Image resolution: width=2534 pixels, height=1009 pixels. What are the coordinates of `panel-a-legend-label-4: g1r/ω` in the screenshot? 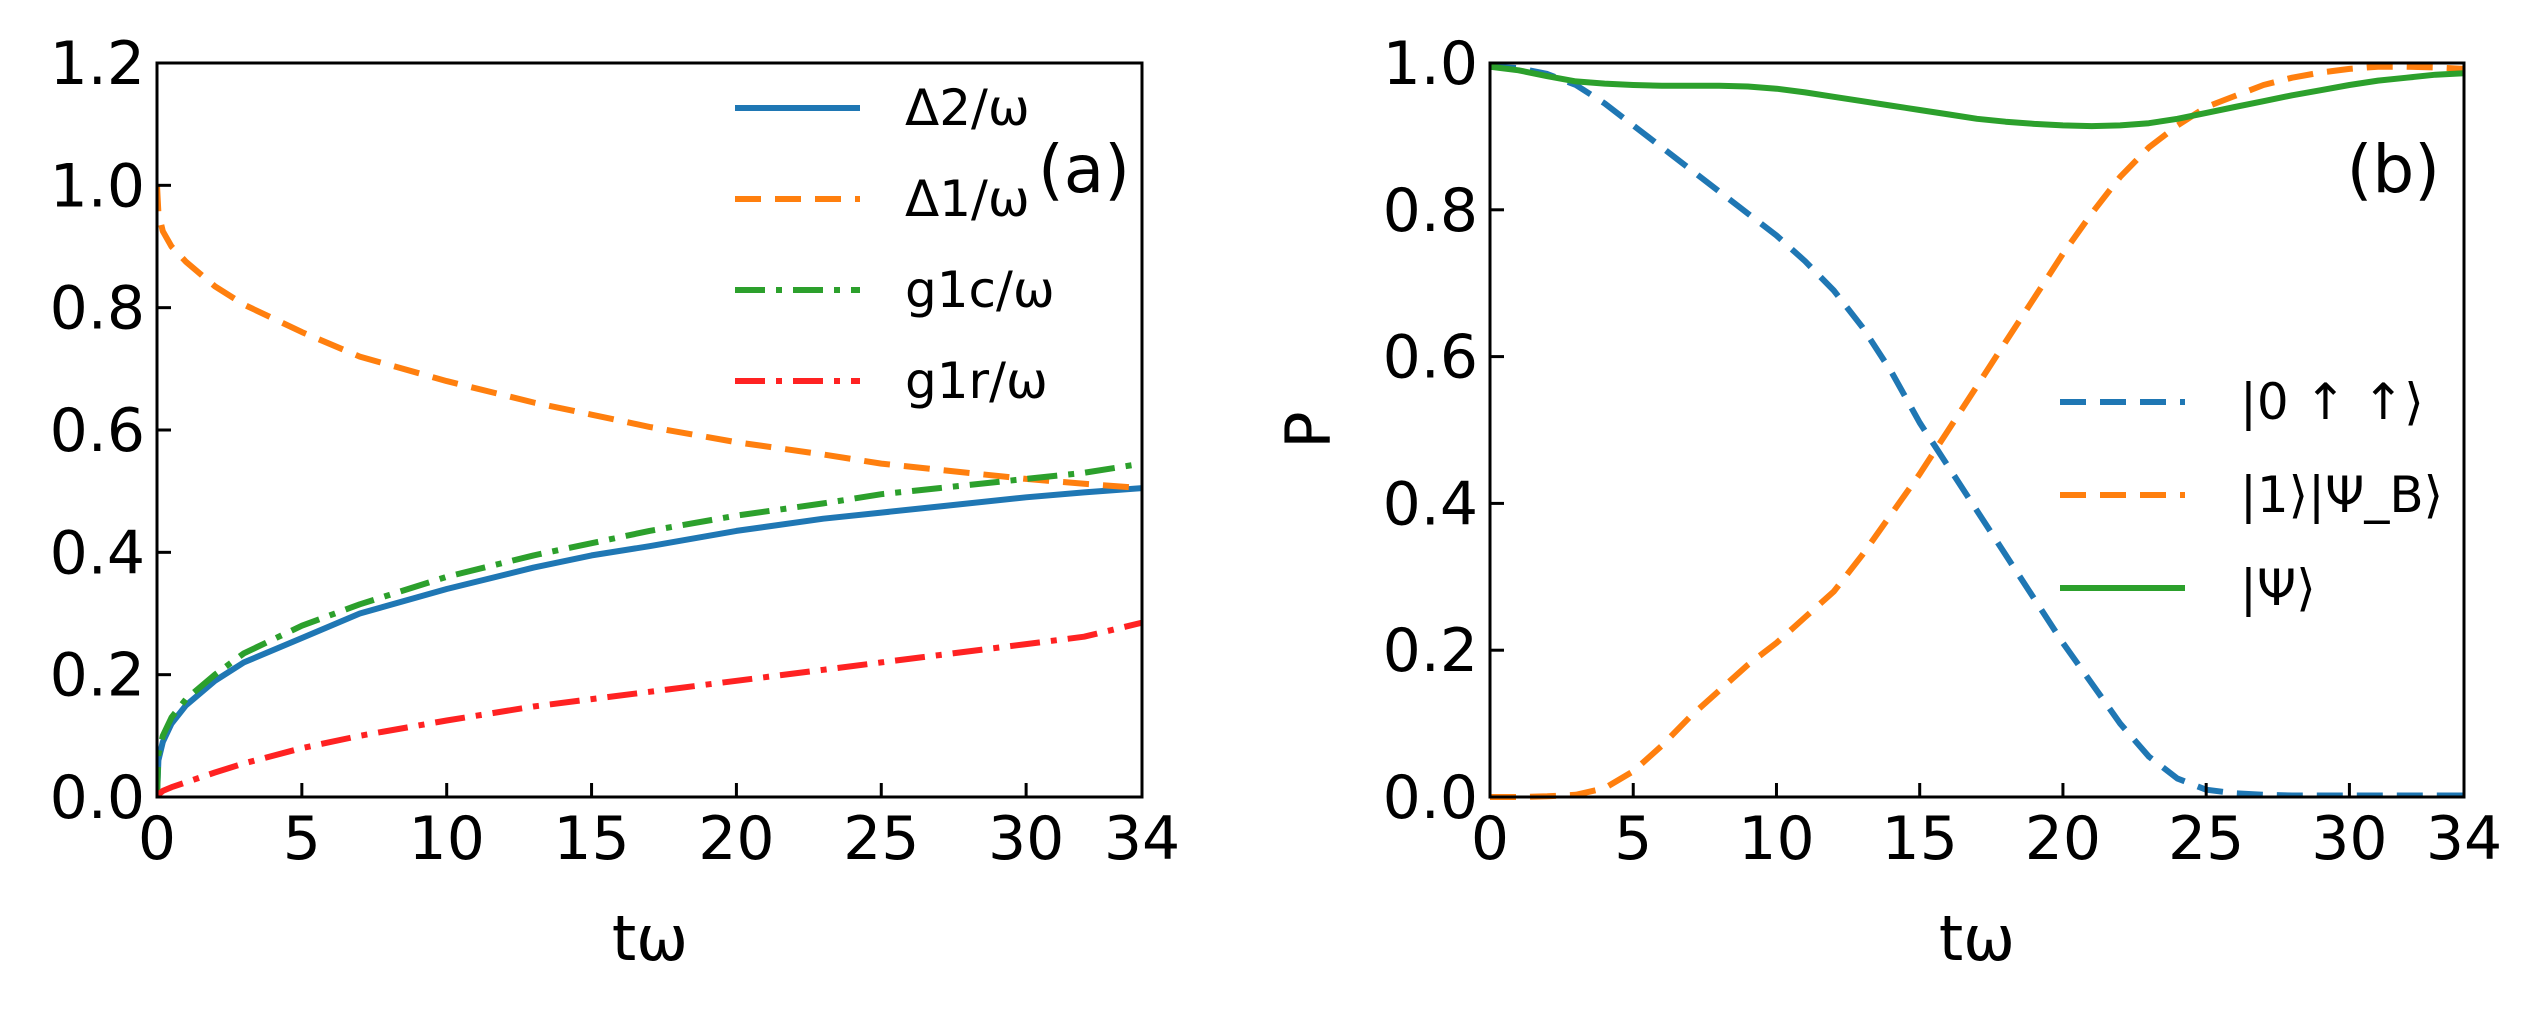 It's located at (976, 381).